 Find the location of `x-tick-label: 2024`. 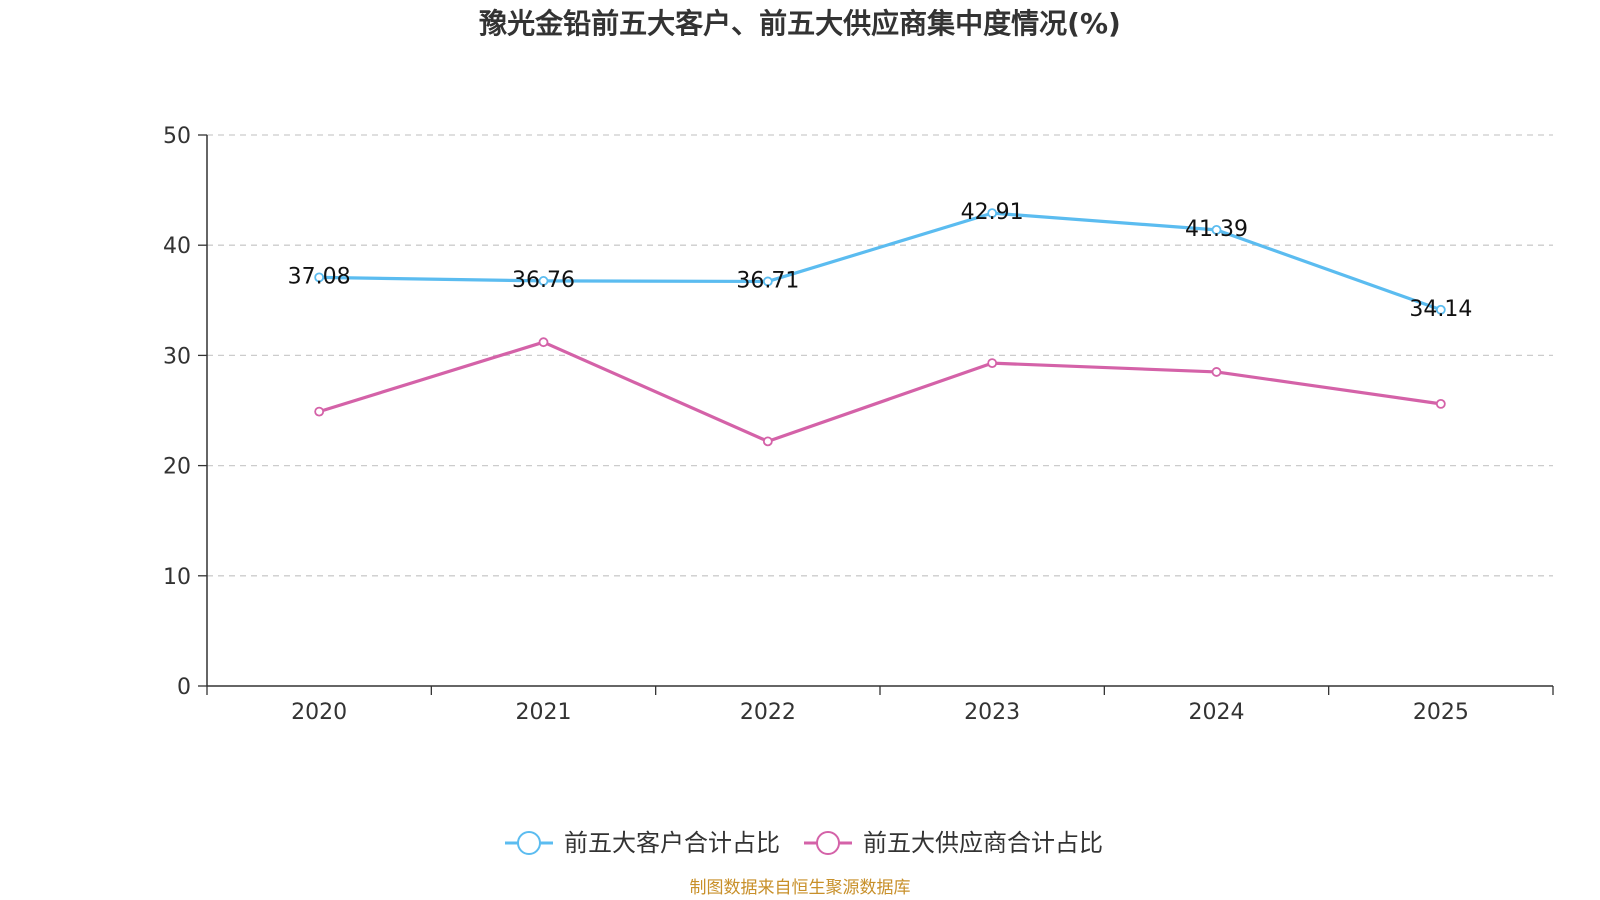

x-tick-label: 2024 is located at coordinates (1217, 712).